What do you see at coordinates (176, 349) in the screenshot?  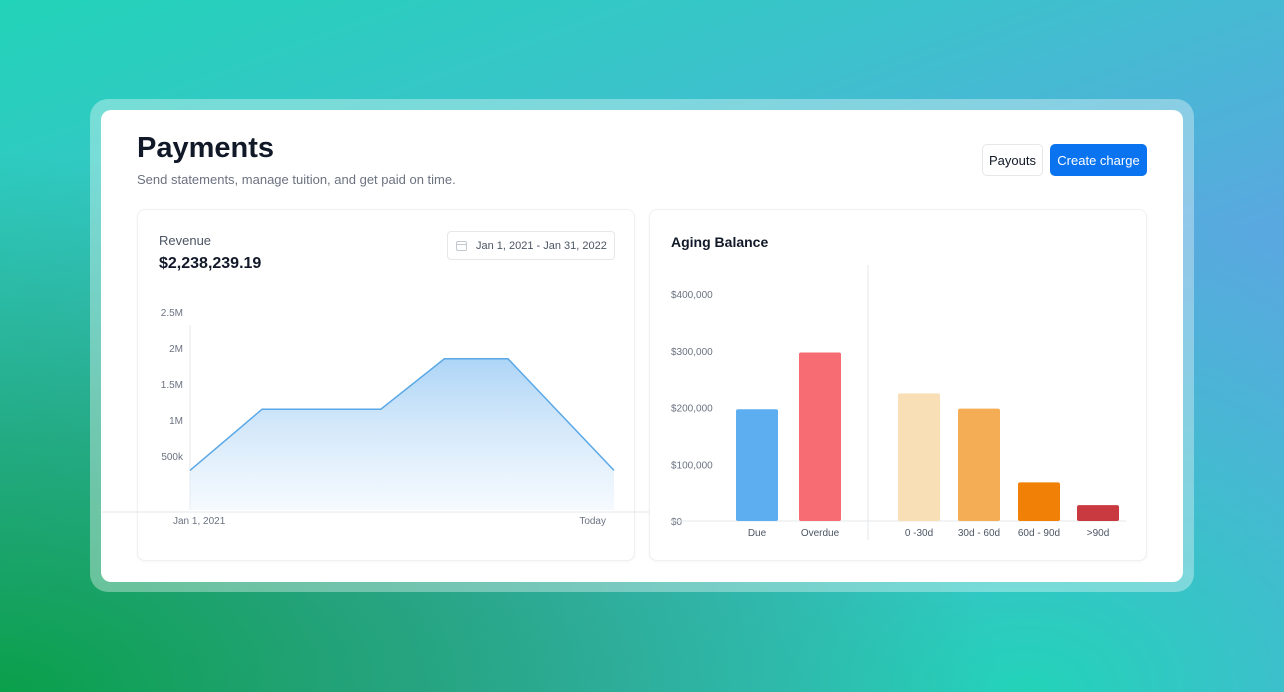 I see `revenue-y-tick: 2M` at bounding box center [176, 349].